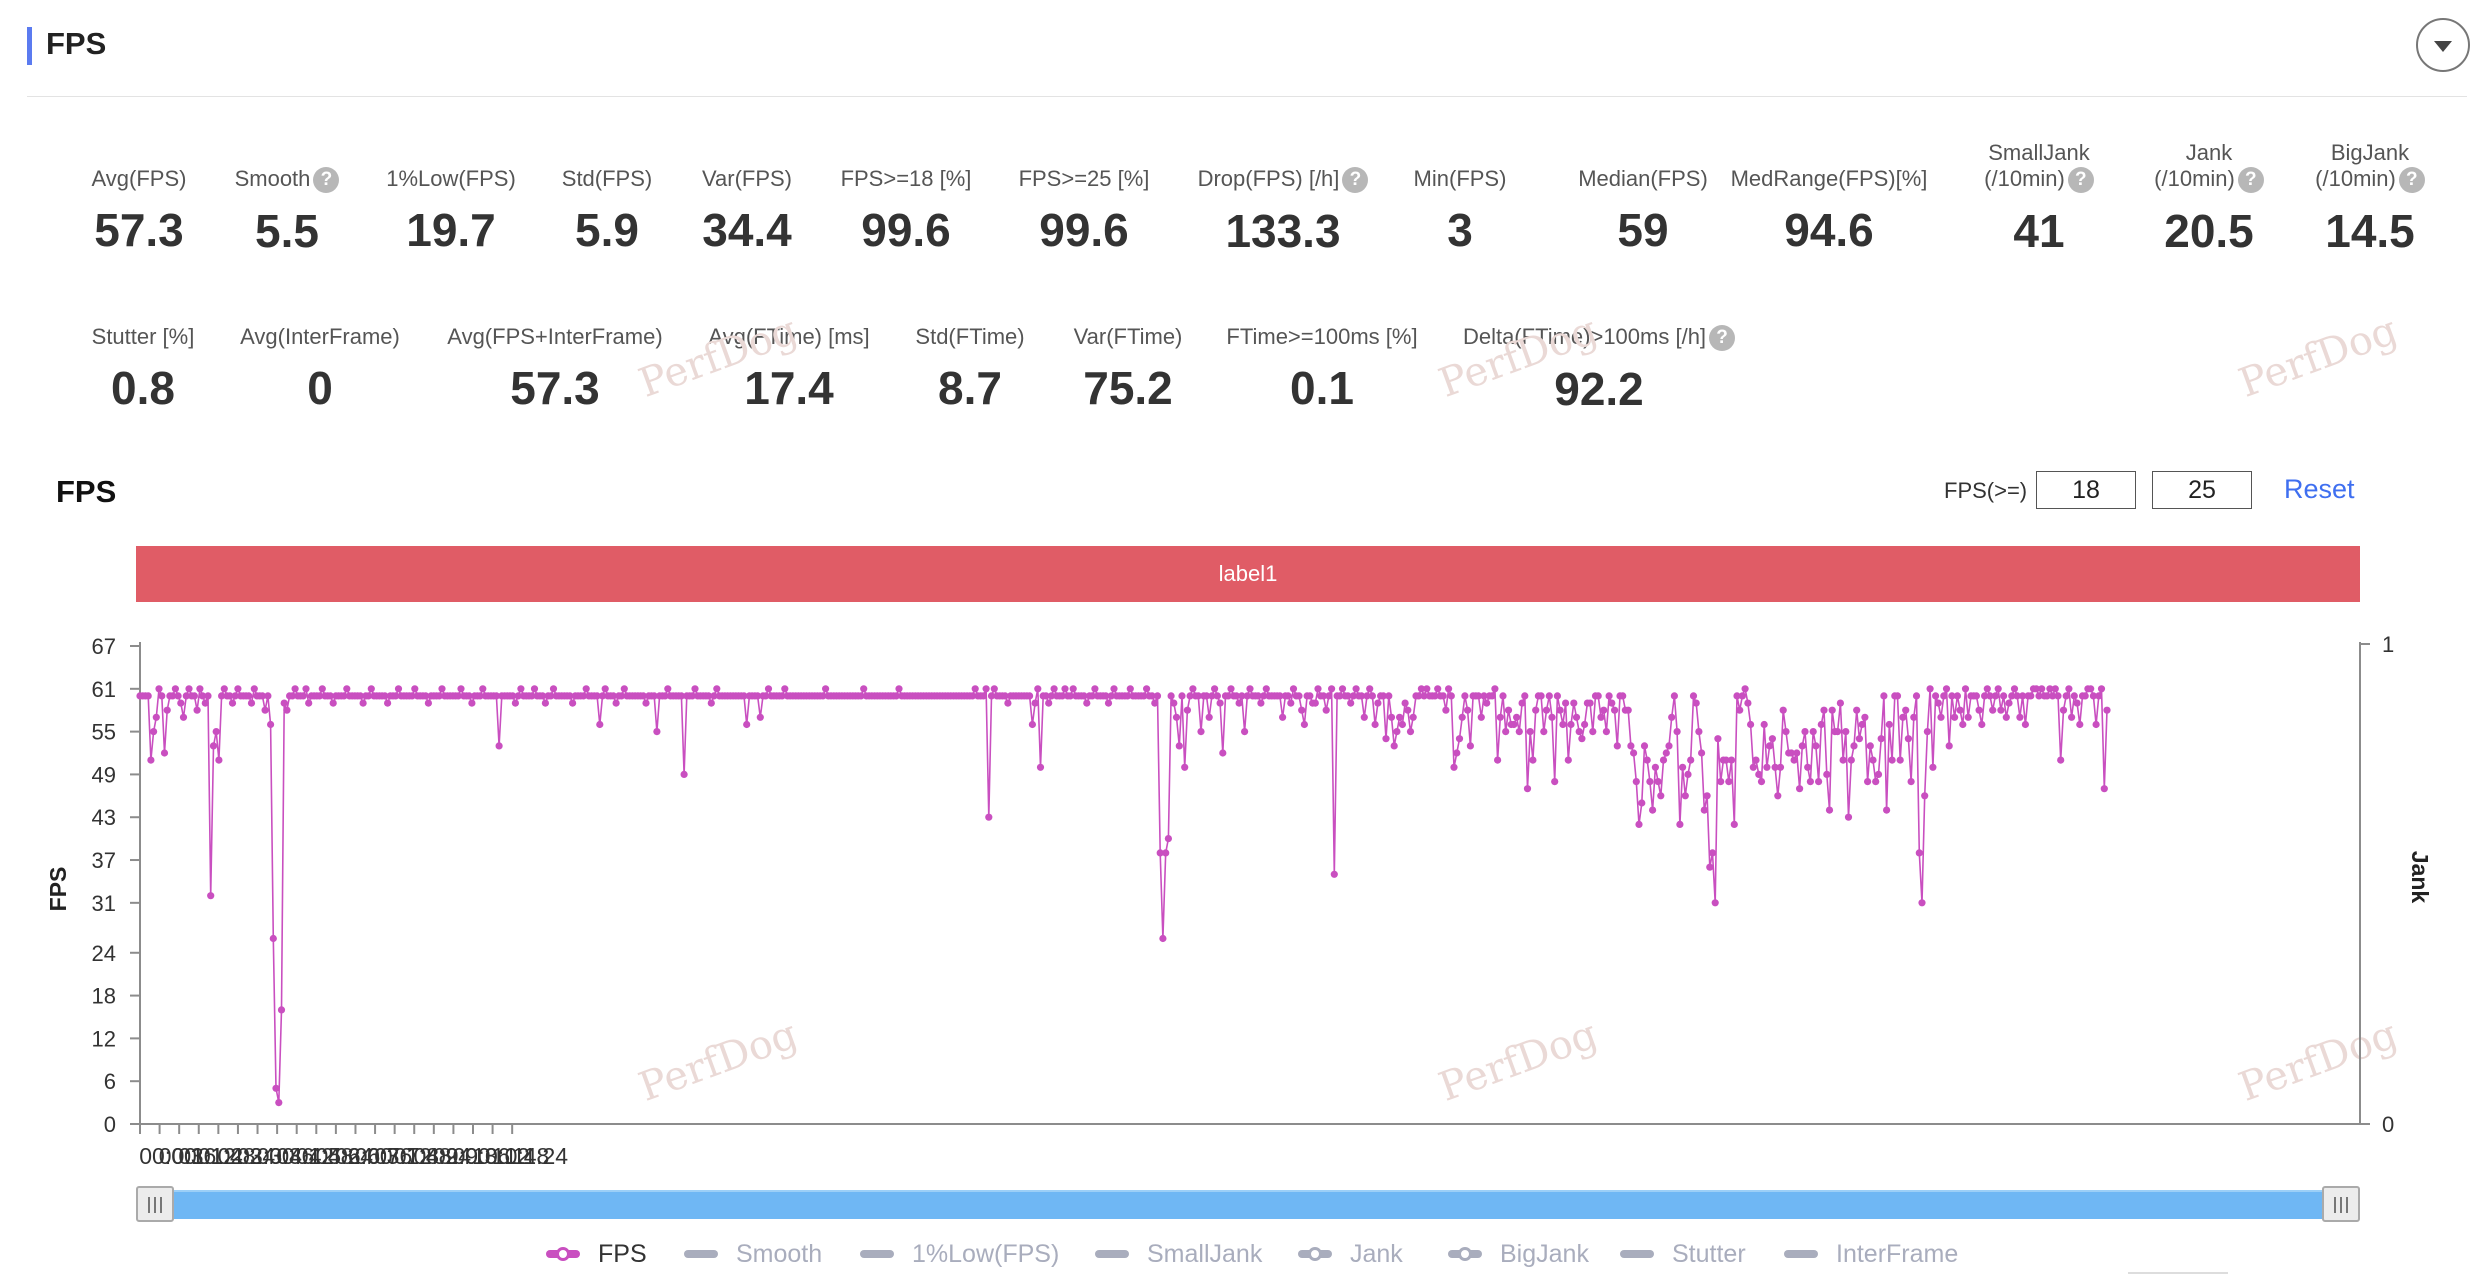 This screenshot has height=1276, width=2486. What do you see at coordinates (2086, 490) in the screenshot?
I see `fps-threshold-low-input` at bounding box center [2086, 490].